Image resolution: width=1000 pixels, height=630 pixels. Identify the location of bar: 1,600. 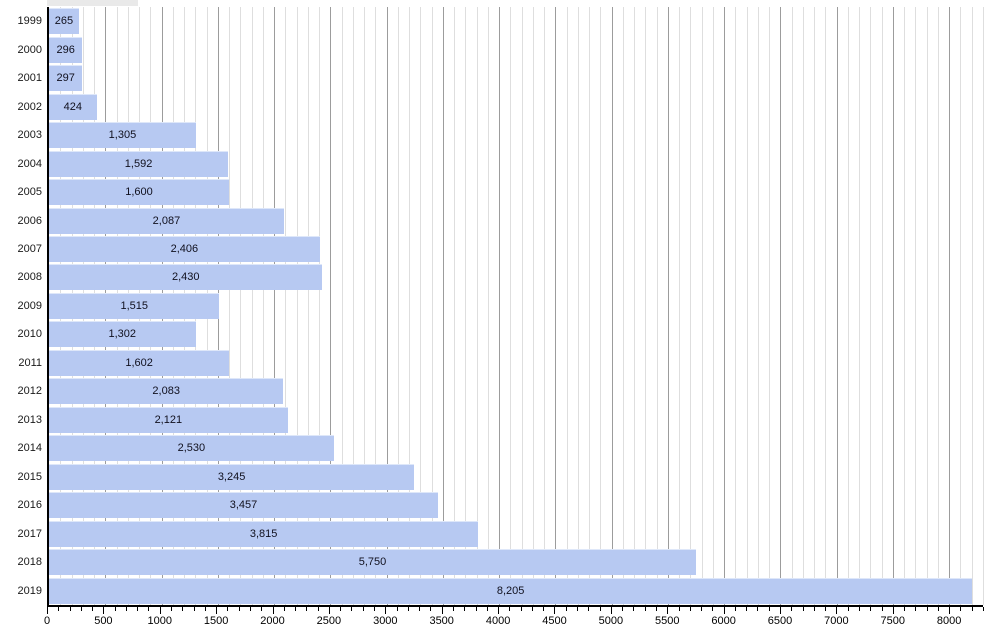
(139, 192).